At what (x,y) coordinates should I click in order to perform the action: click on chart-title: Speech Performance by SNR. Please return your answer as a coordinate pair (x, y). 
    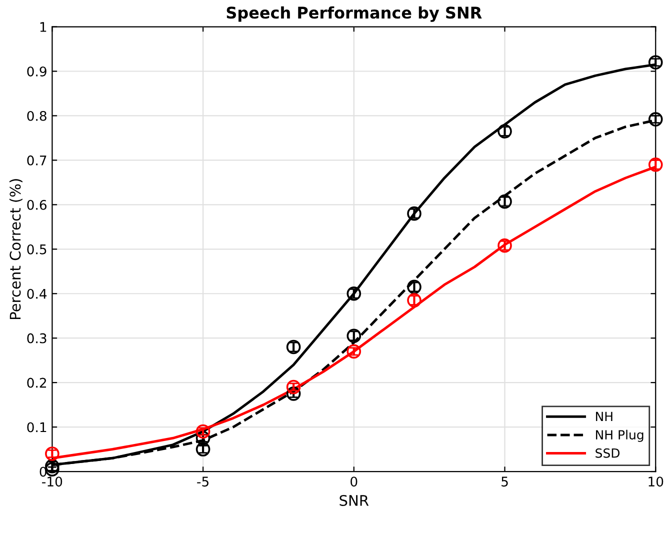
    Looking at the image, I should click on (354, 14).